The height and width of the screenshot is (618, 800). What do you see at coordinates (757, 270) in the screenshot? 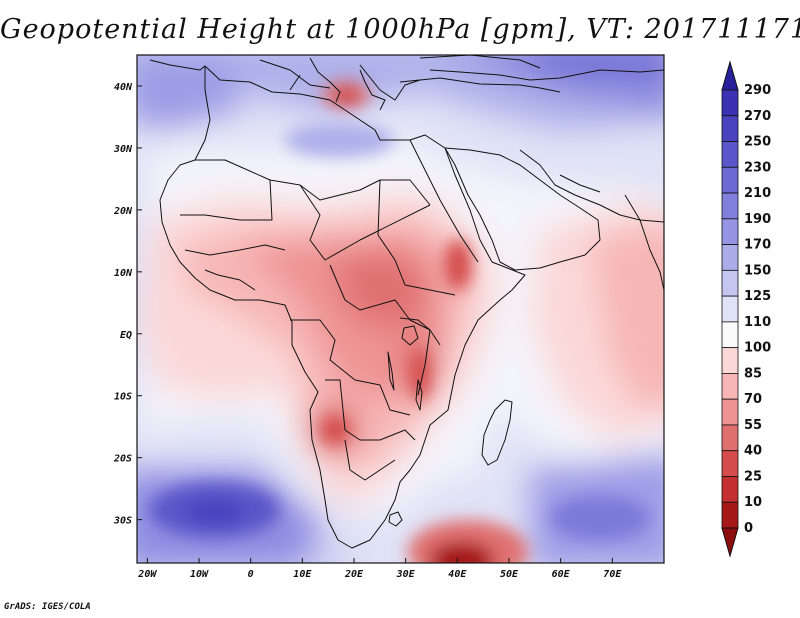
I see `colorbar-label: 150` at bounding box center [757, 270].